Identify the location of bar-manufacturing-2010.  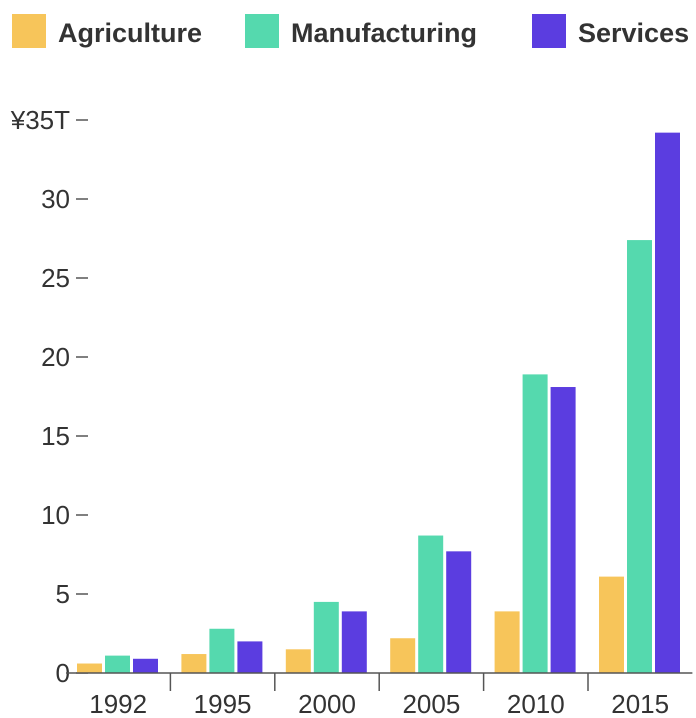
(535, 523).